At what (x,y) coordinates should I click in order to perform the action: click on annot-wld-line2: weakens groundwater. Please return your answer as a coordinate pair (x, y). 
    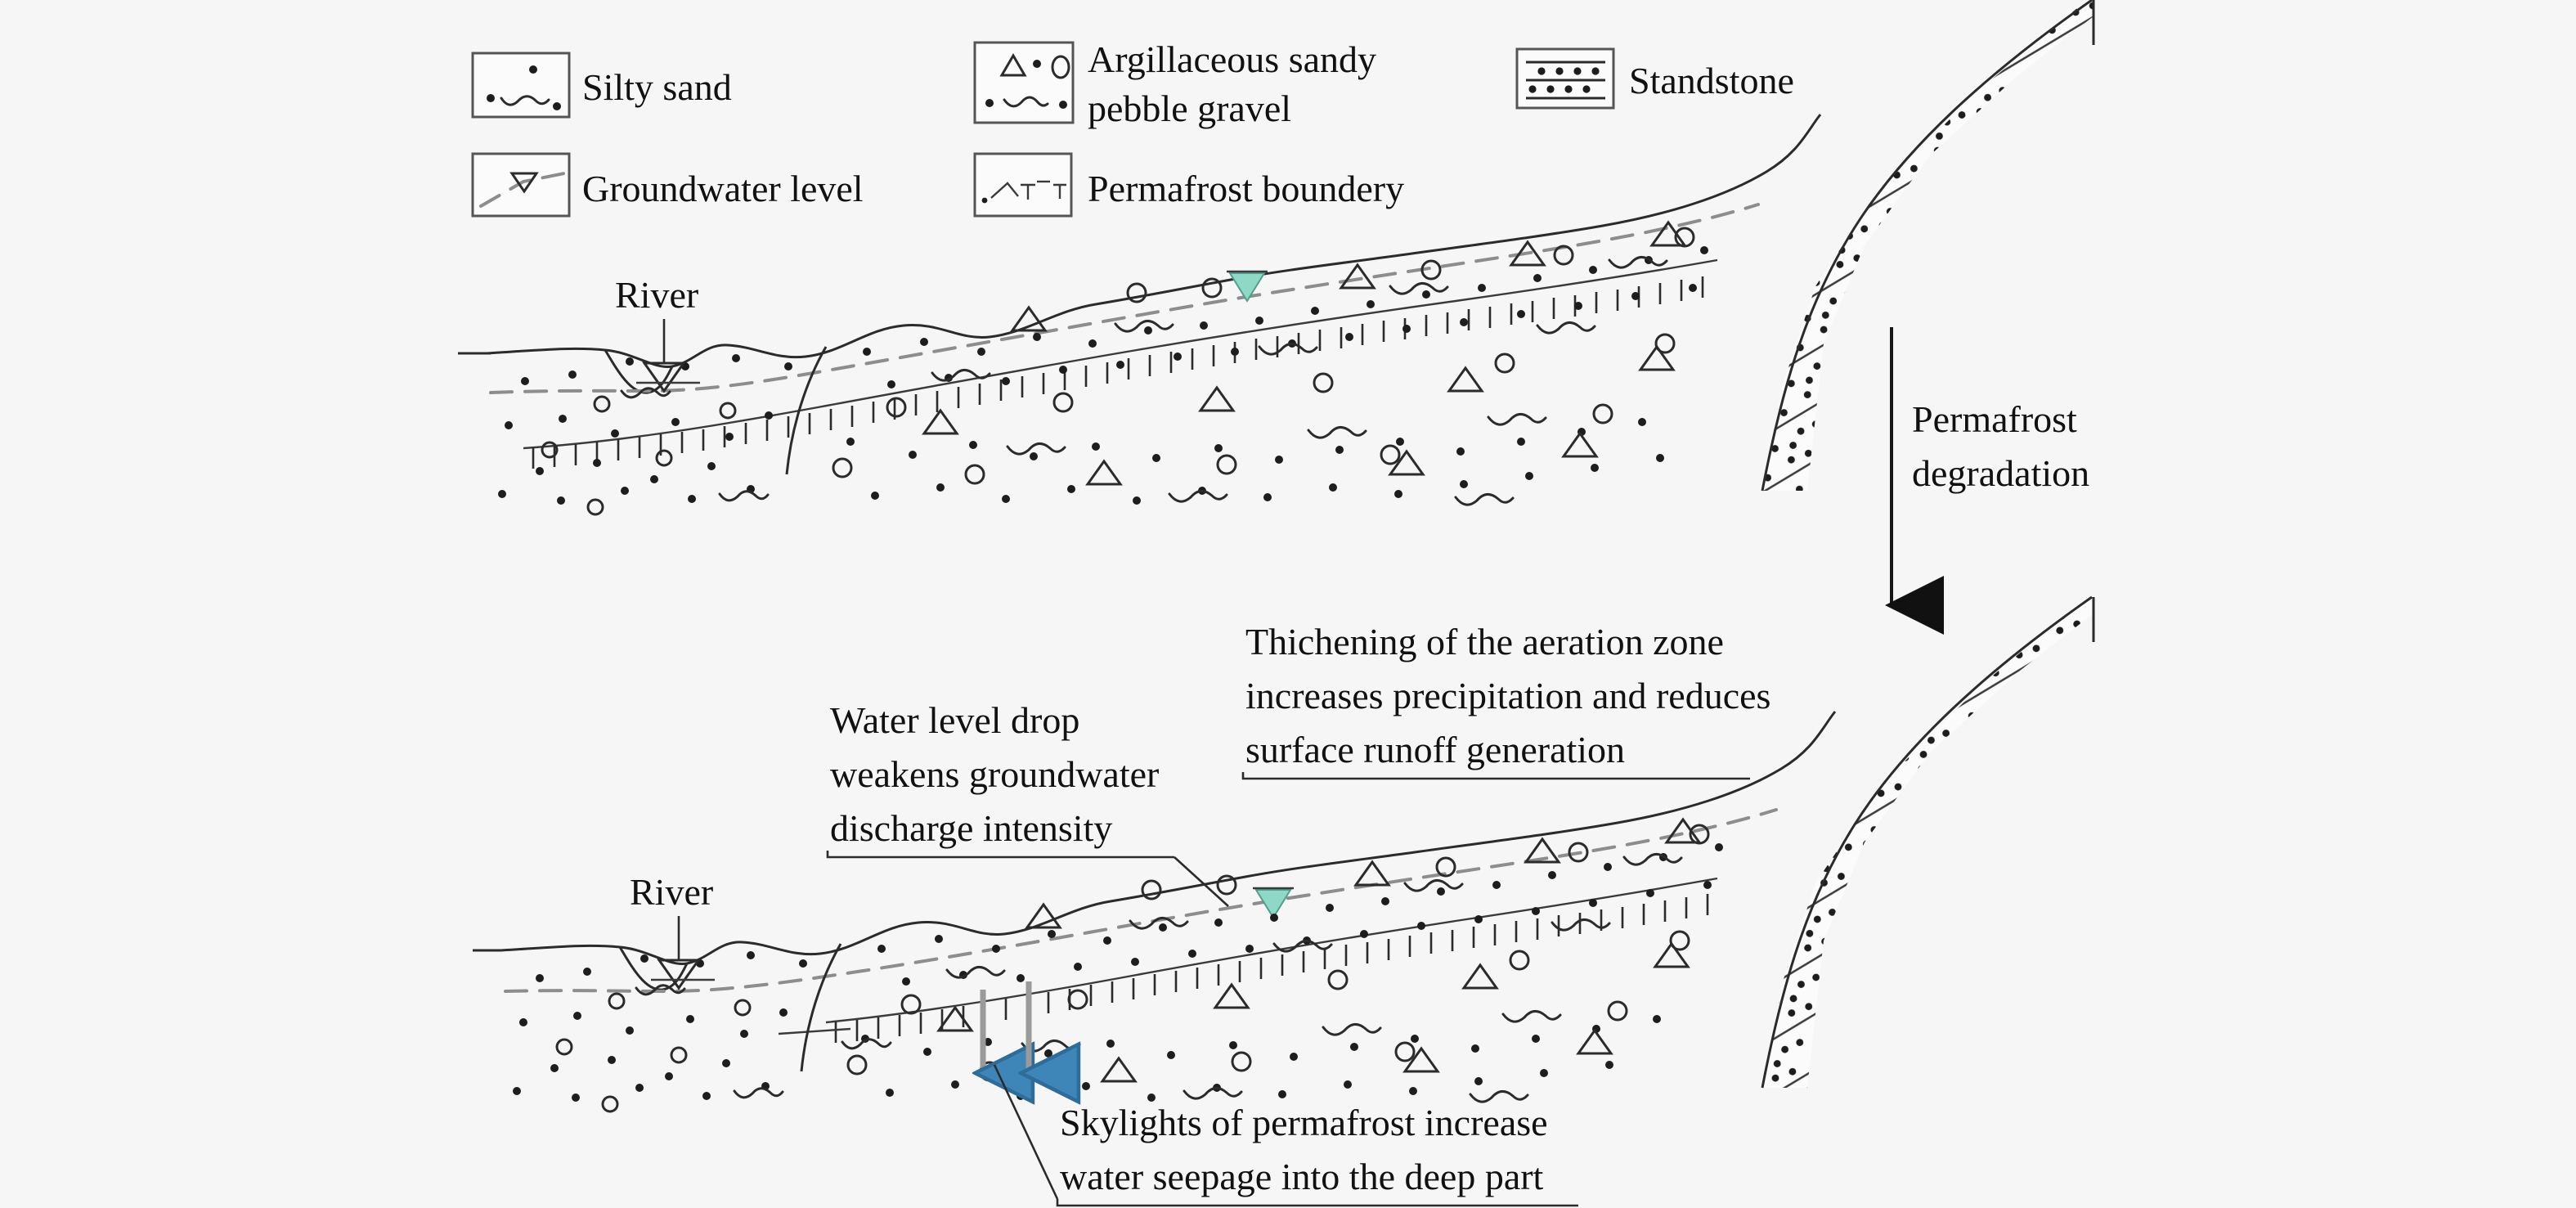
    Looking at the image, I should click on (994, 774).